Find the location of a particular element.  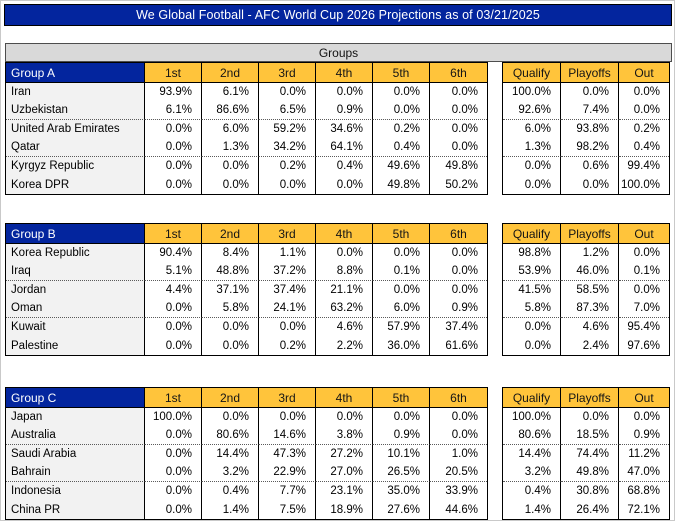

position-probability-cell: 7.7% is located at coordinates (287, 491).